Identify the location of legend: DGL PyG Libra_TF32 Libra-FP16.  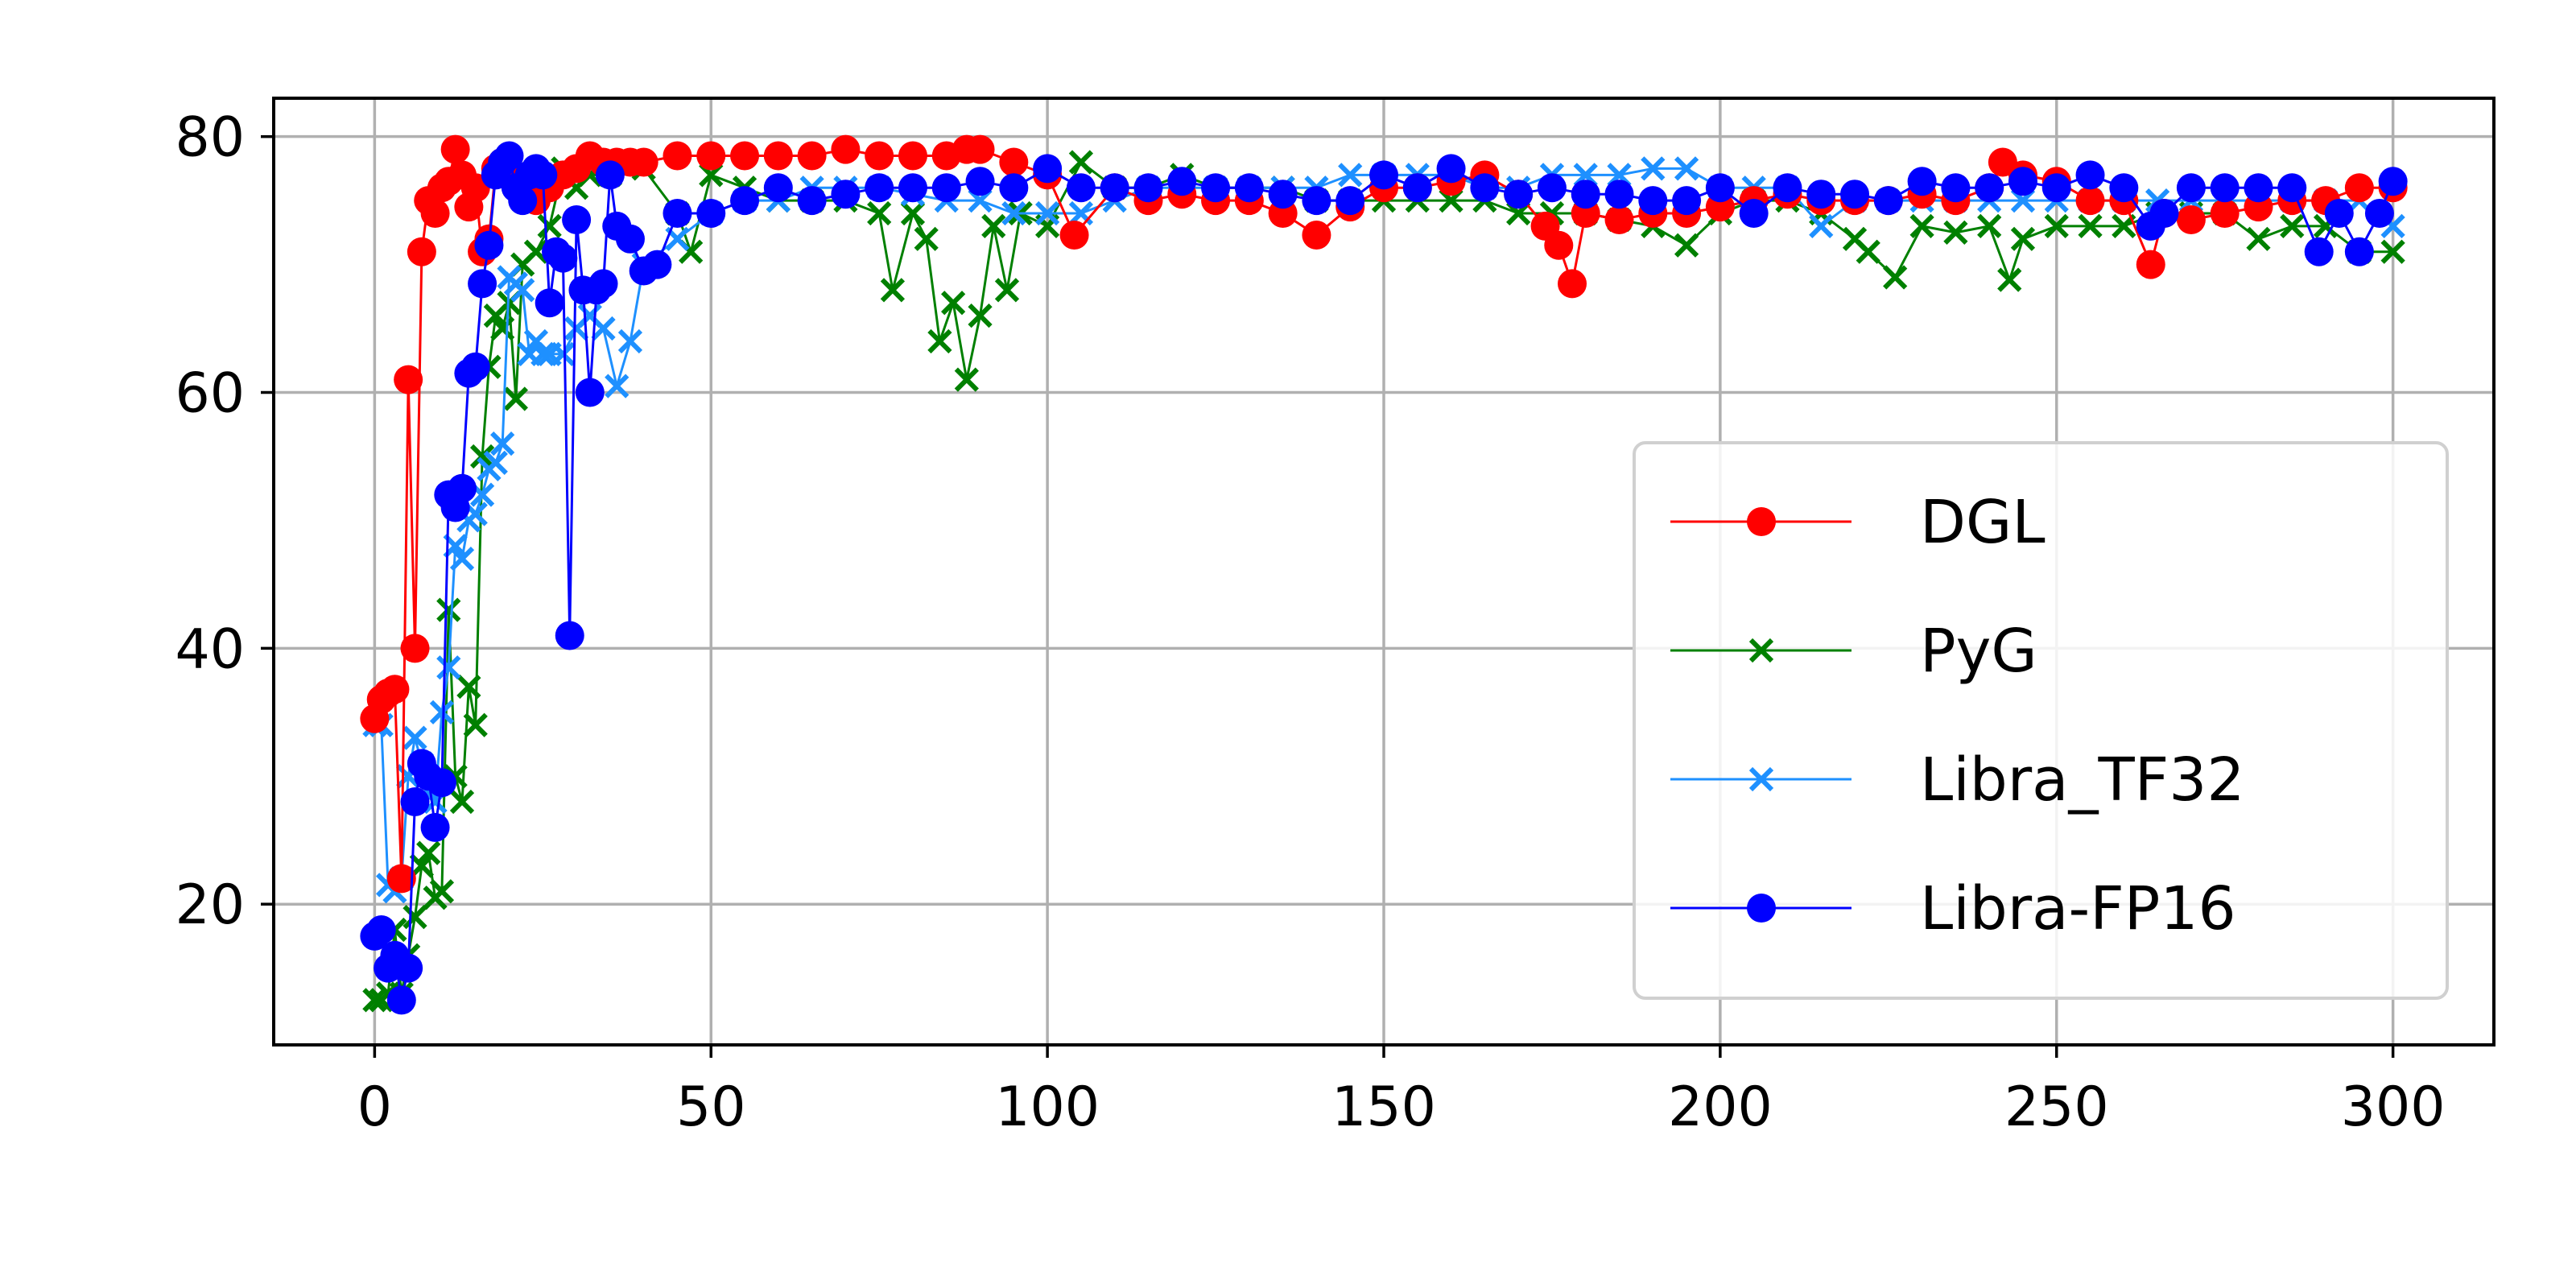
(2041, 720).